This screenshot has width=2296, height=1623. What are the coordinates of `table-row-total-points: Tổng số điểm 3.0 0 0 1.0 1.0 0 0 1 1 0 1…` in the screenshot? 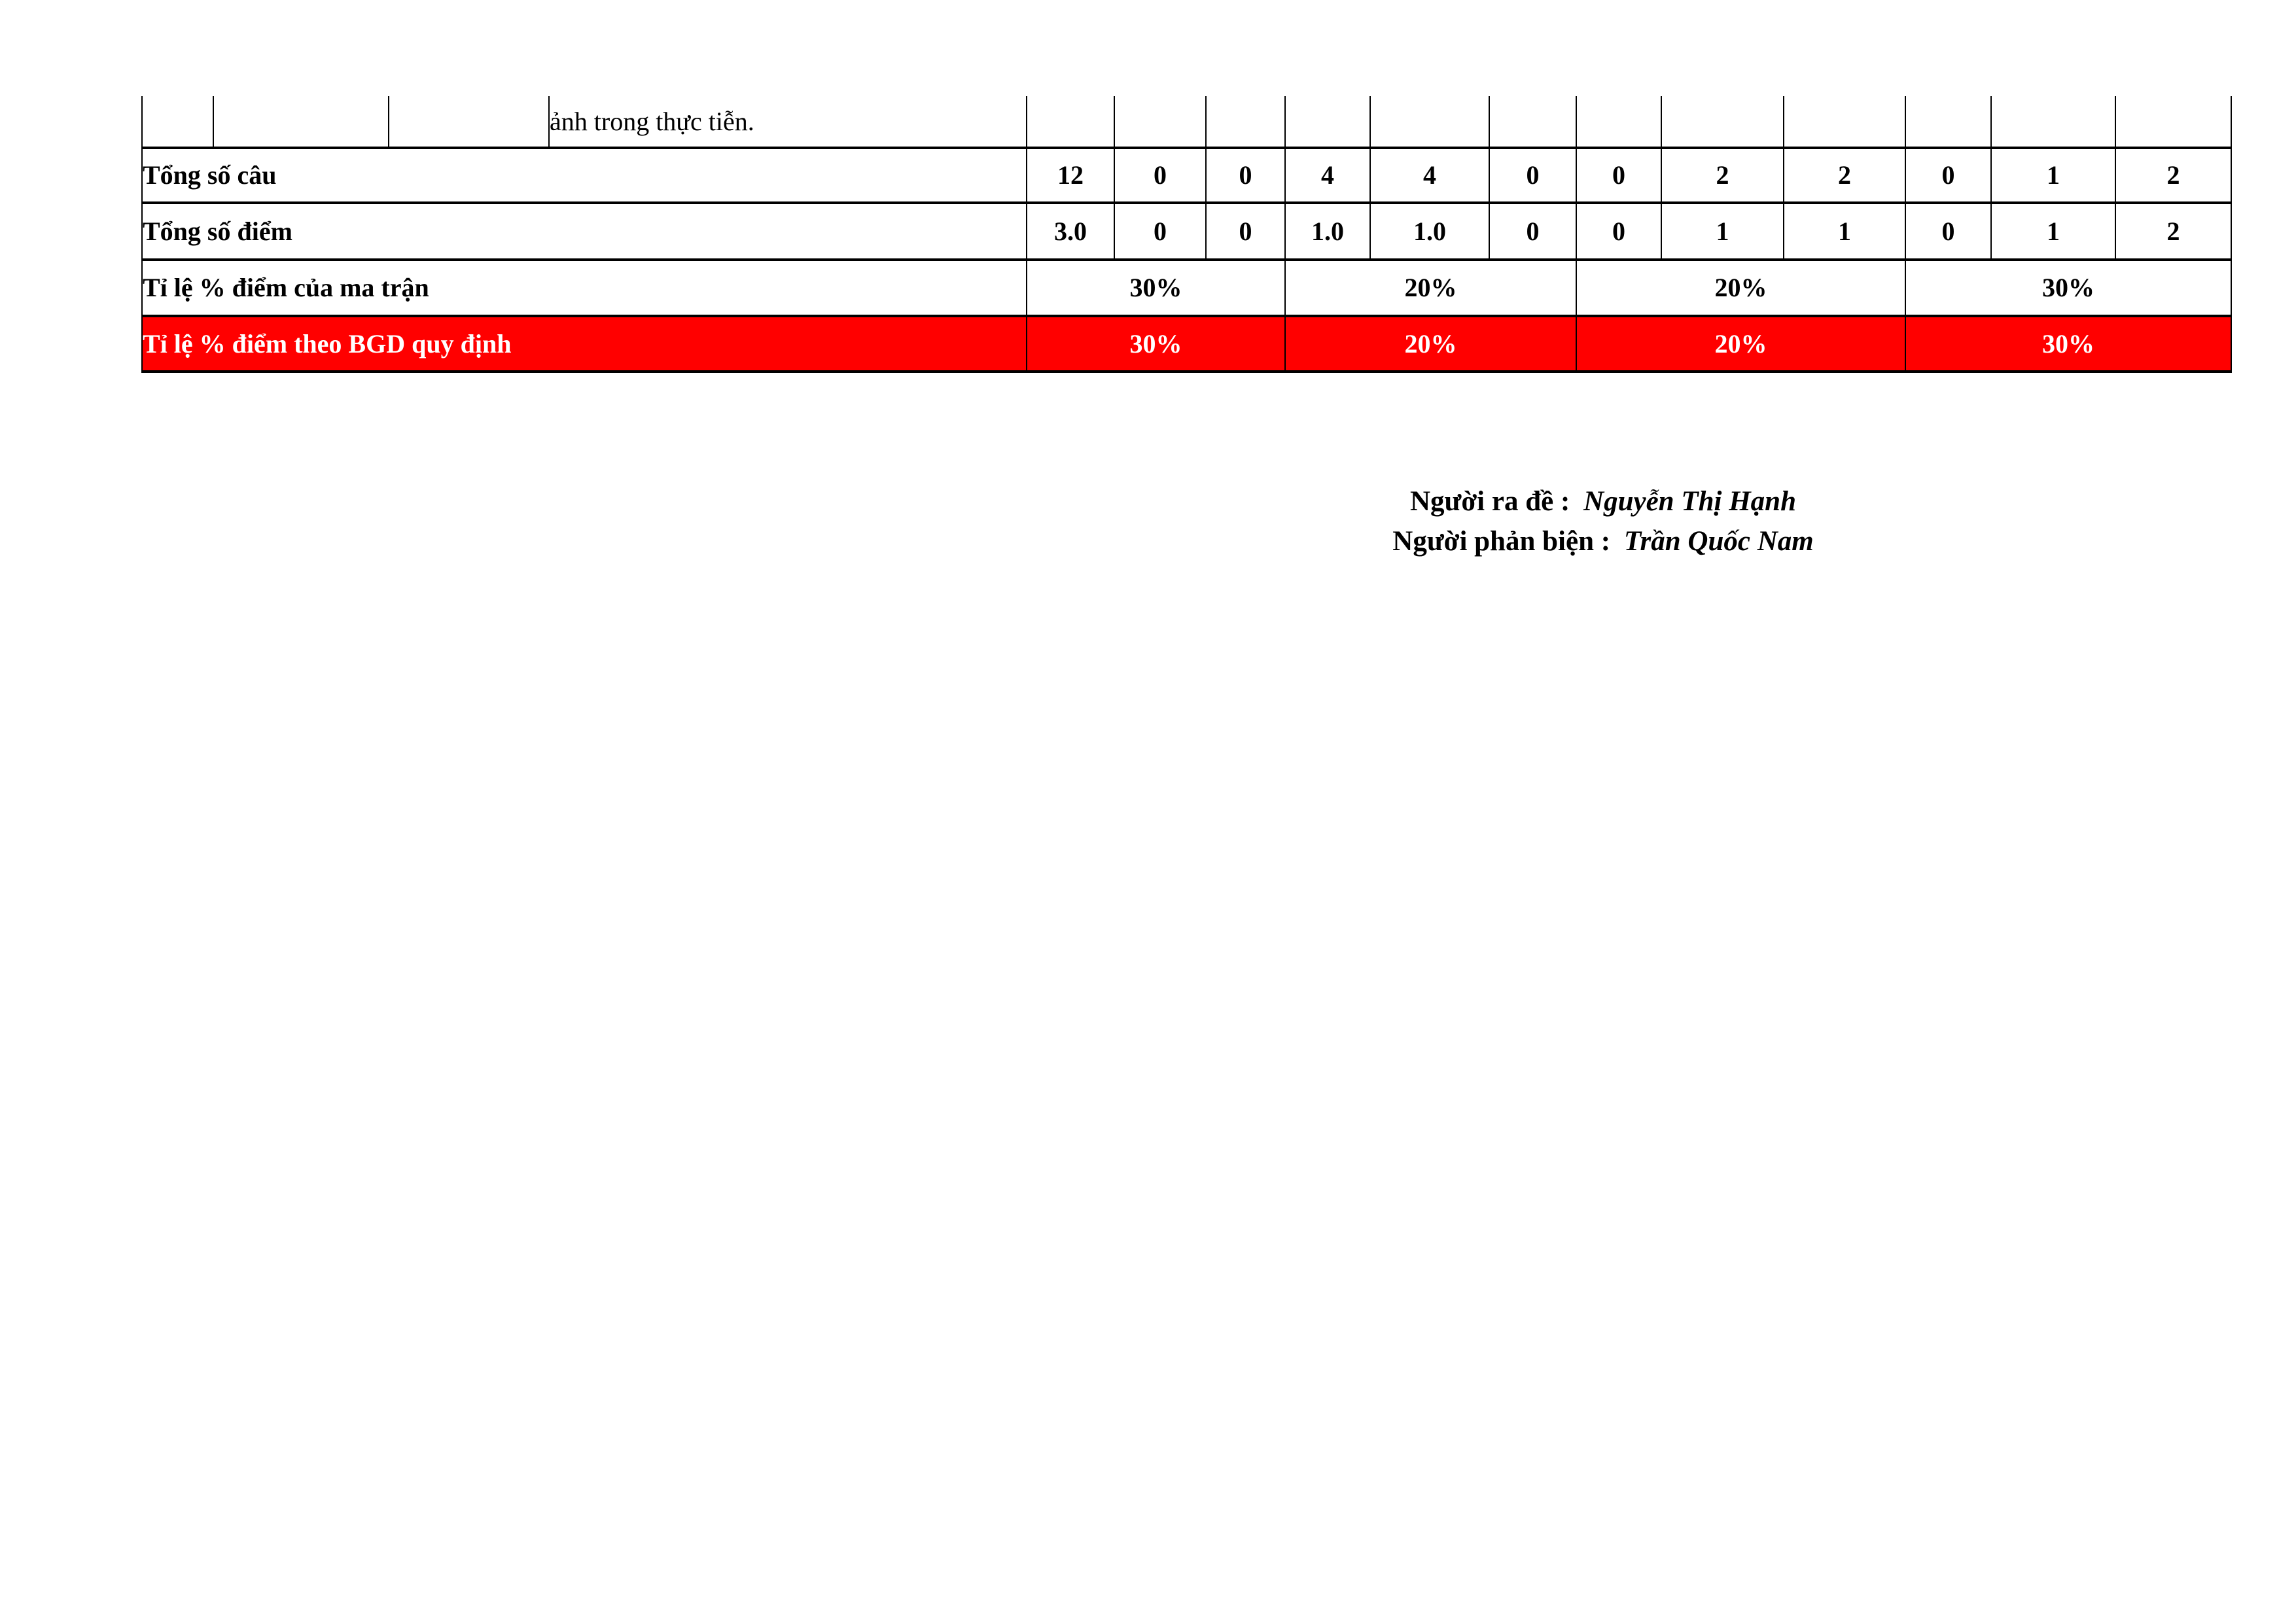 It's located at (1186, 231).